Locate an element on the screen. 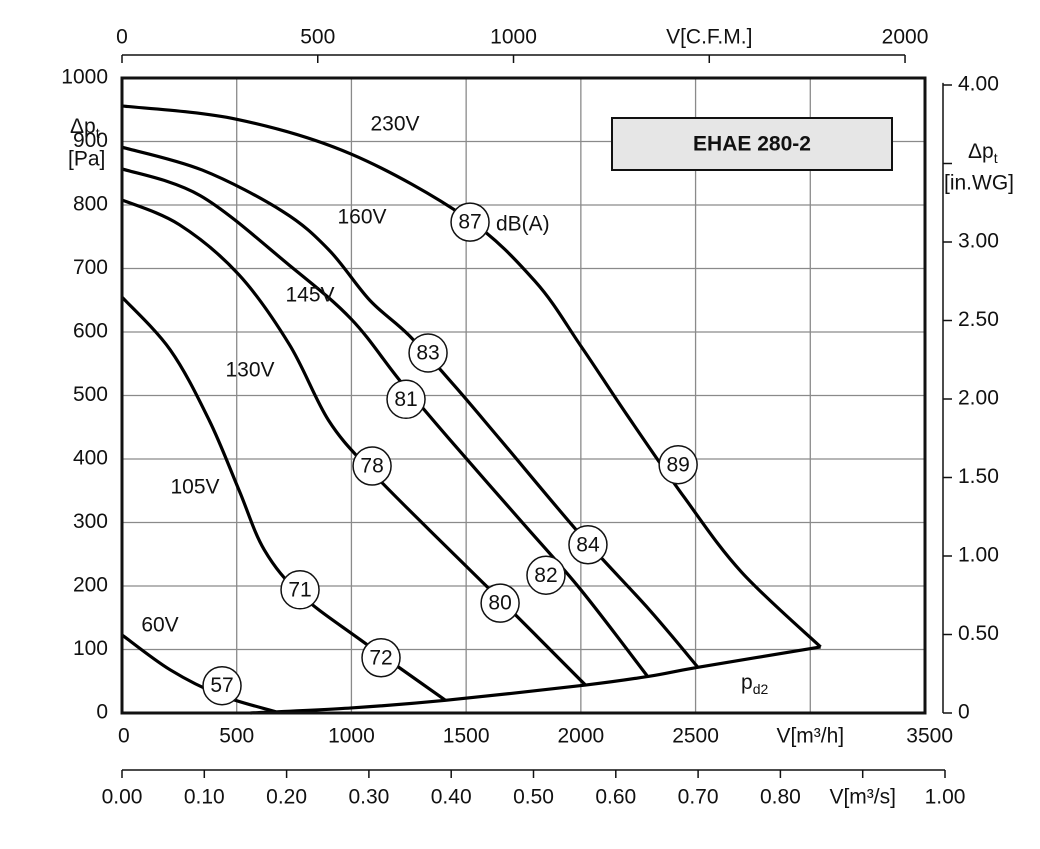  y-tick-label: 800 is located at coordinates (90, 204).